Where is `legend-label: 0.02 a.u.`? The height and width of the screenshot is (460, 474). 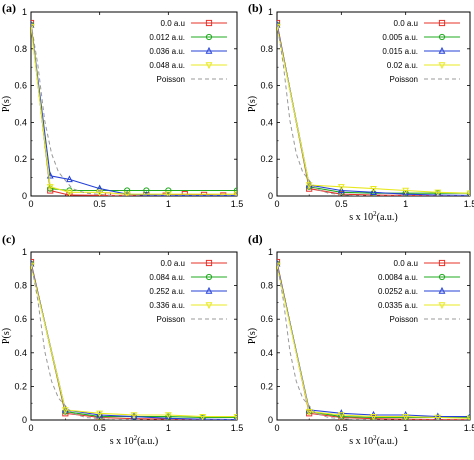
legend-label: 0.02 a.u. is located at coordinates (402, 65).